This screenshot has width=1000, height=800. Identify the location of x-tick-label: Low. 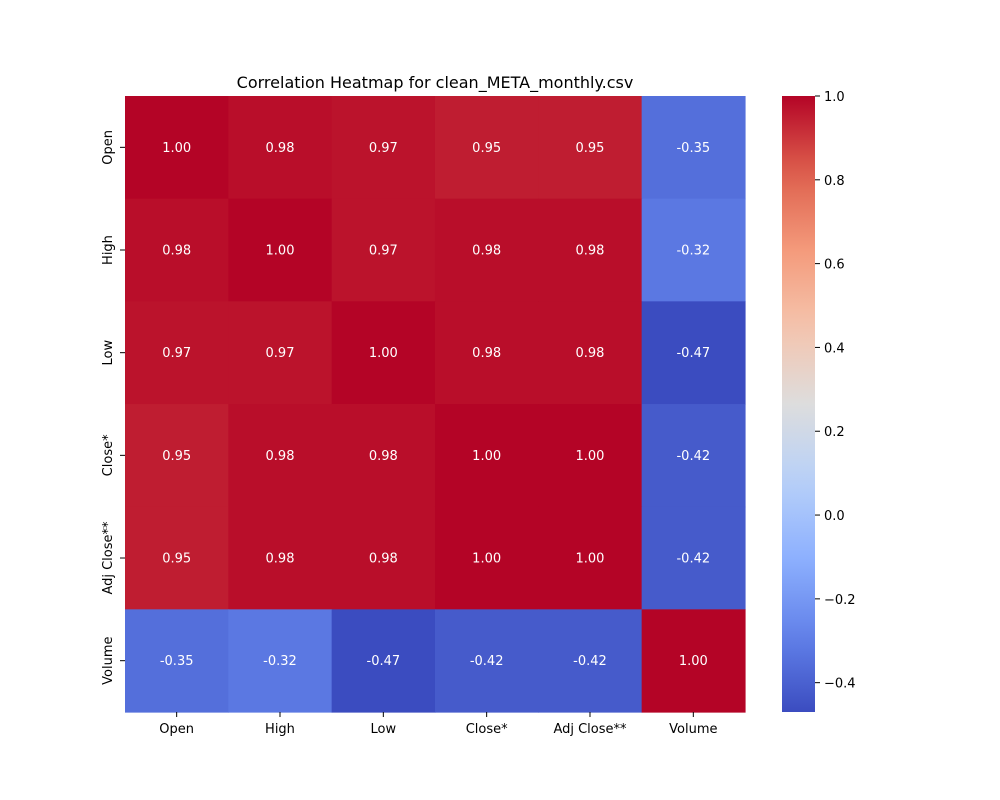
(384, 729).